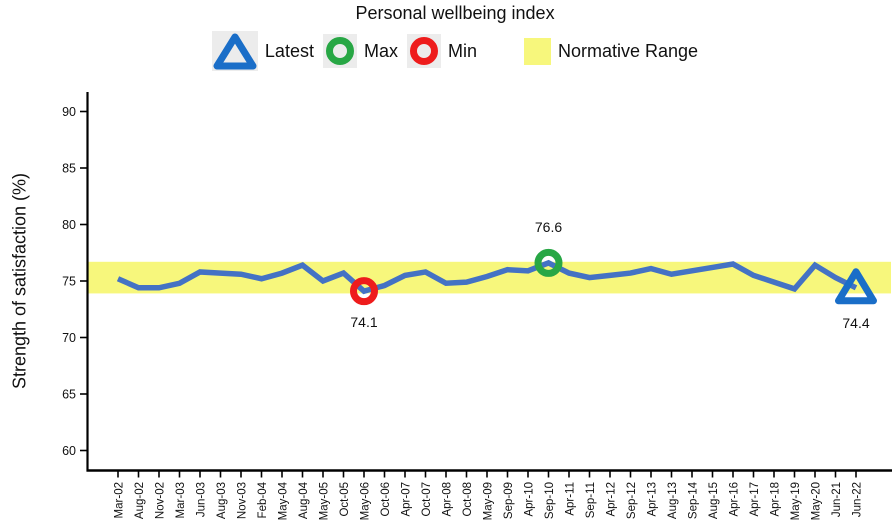 Image resolution: width=895 pixels, height=528 pixels. I want to click on x-tick-label: Oct-08, so click(468, 499).